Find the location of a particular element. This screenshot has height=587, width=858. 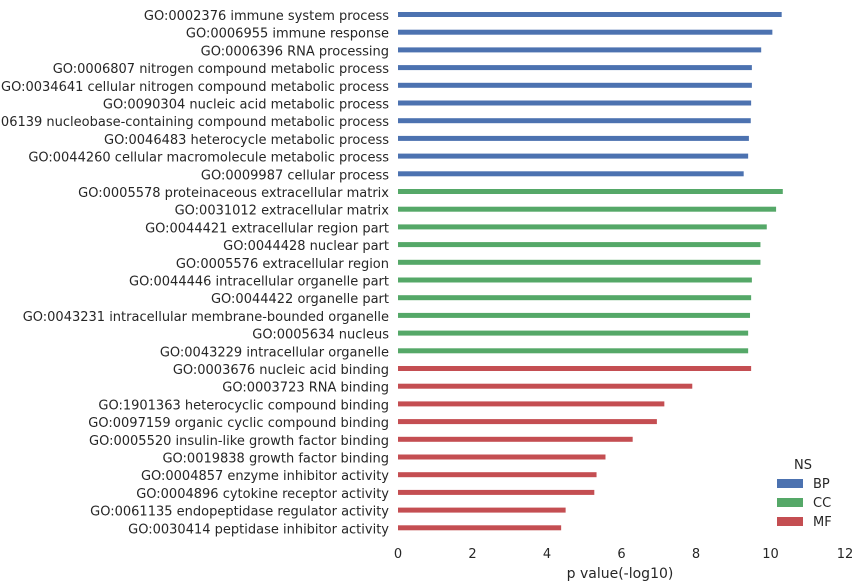

category-label: GO:0004857 enzyme inhibitor activity is located at coordinates (265, 476).